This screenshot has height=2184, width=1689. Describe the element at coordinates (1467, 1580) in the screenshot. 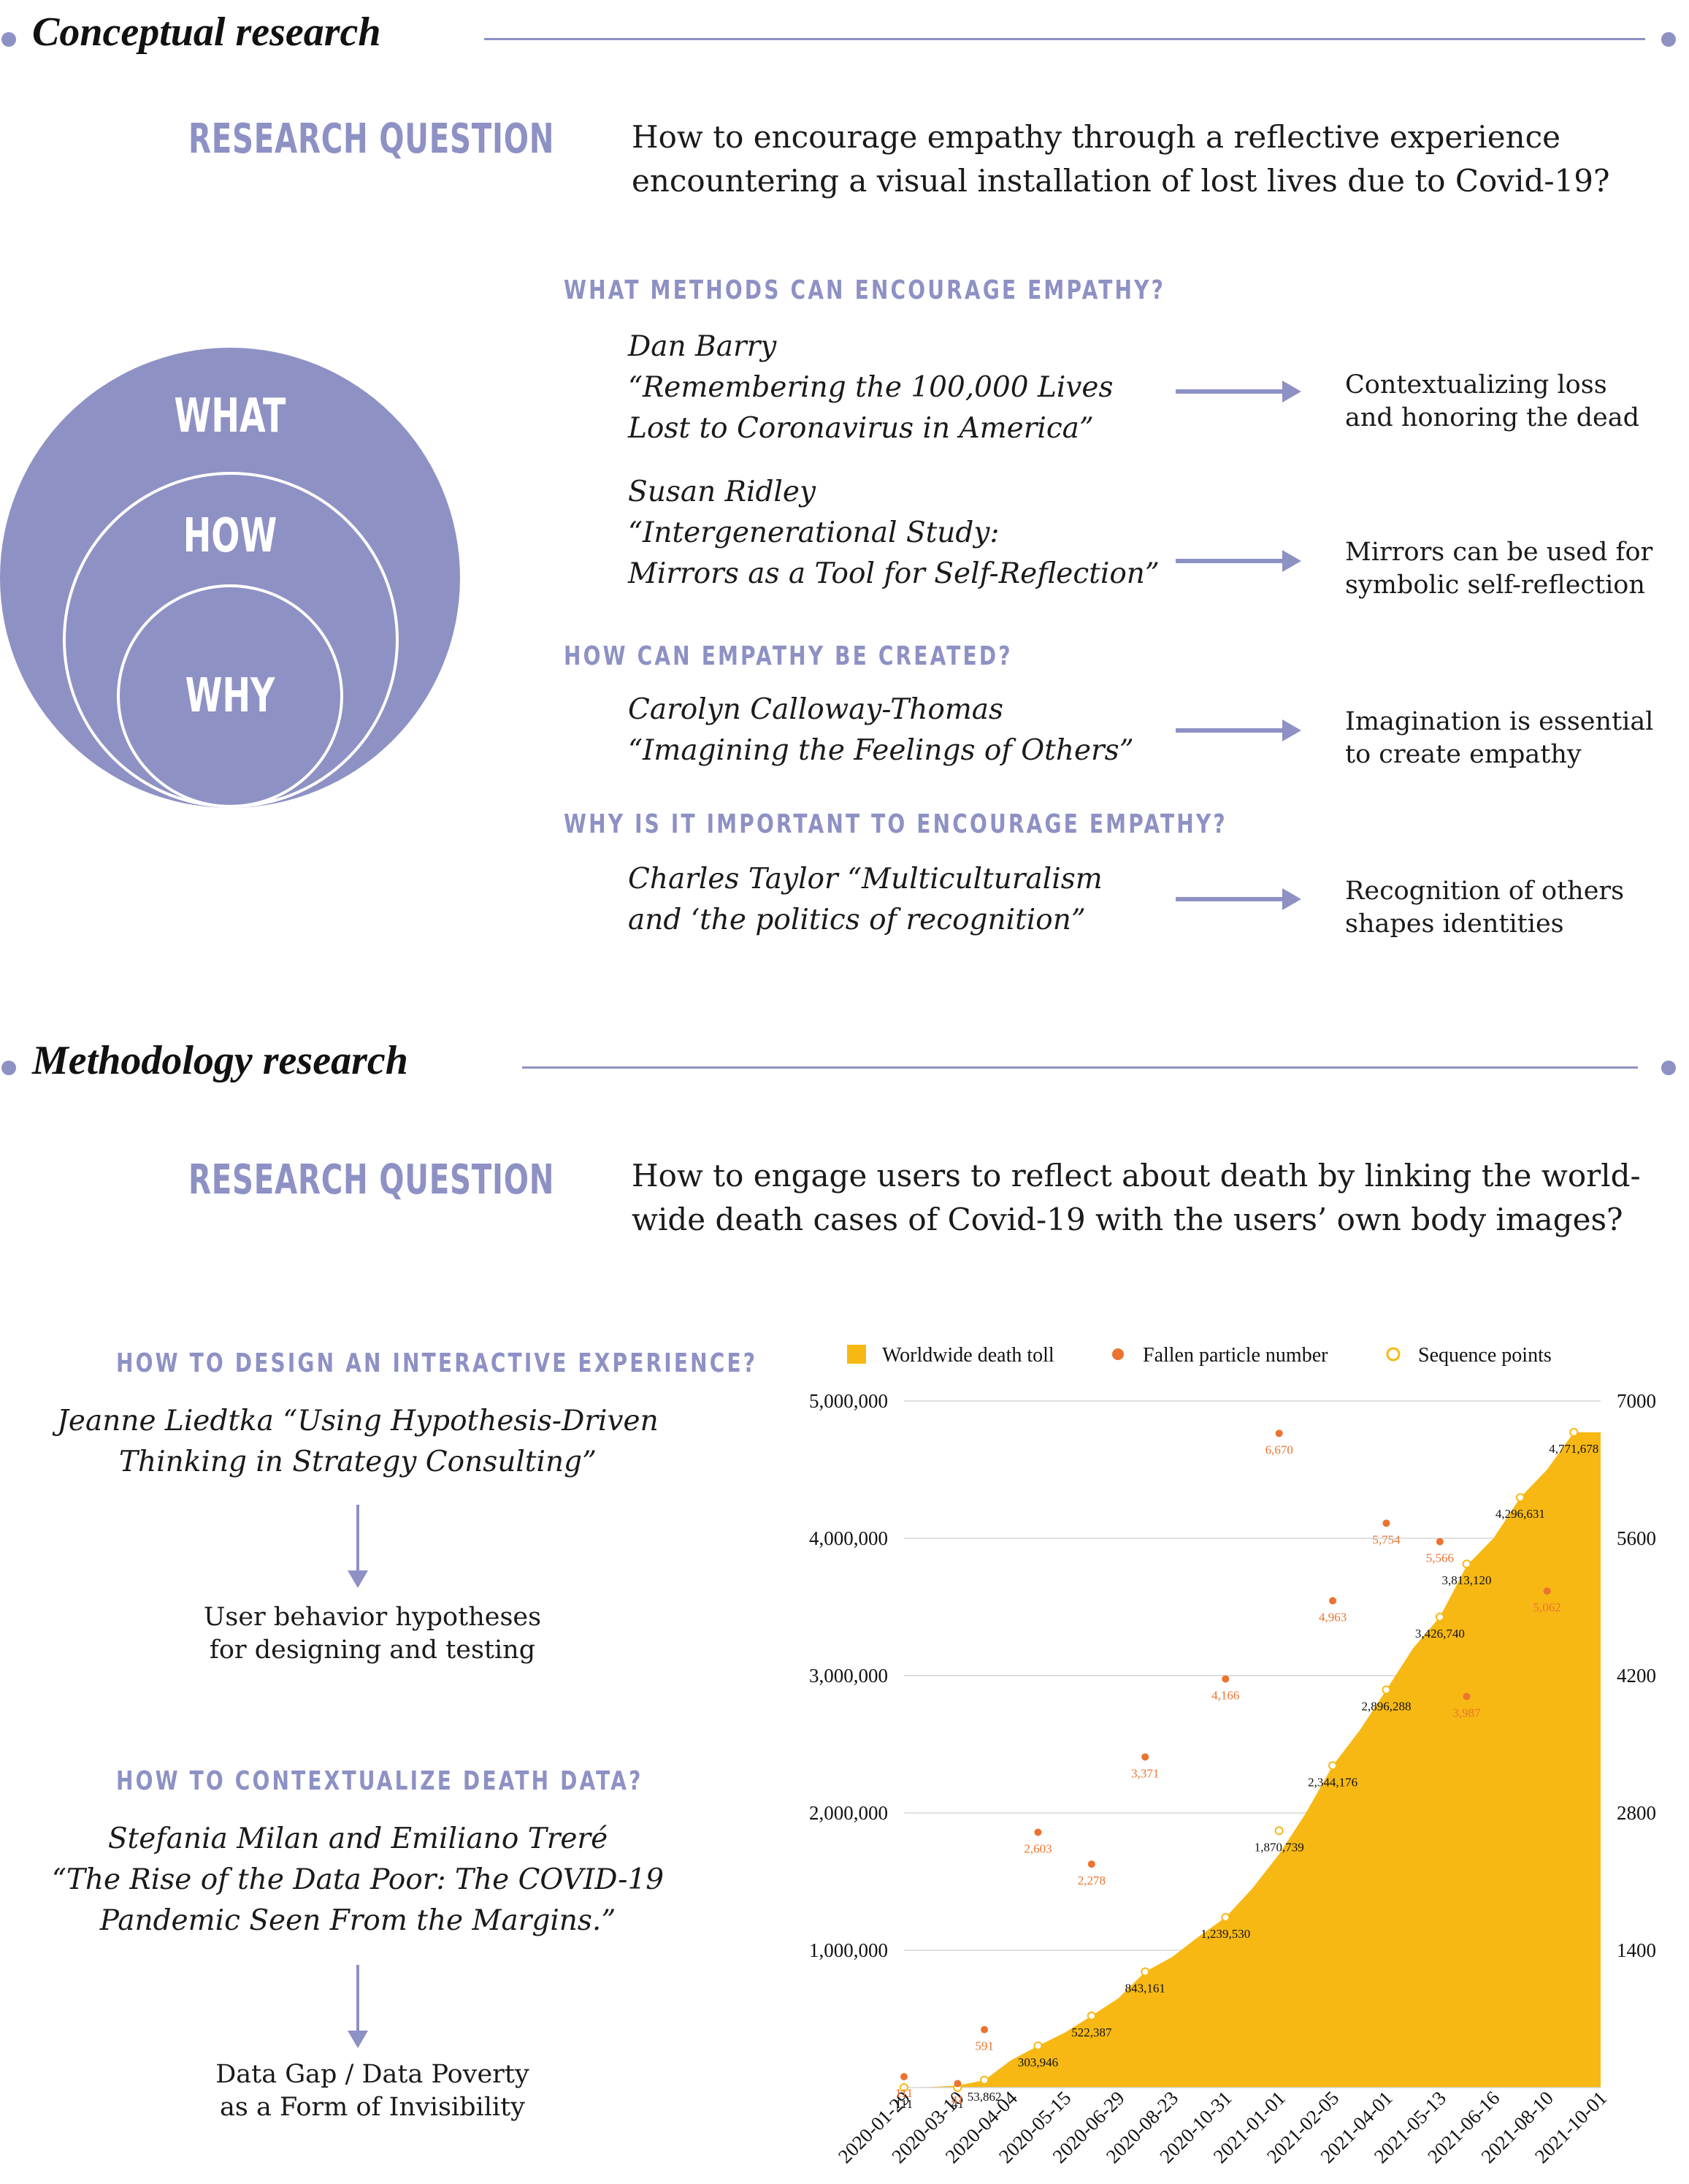

I see `sequence-point-label: 3,813,120` at that location.